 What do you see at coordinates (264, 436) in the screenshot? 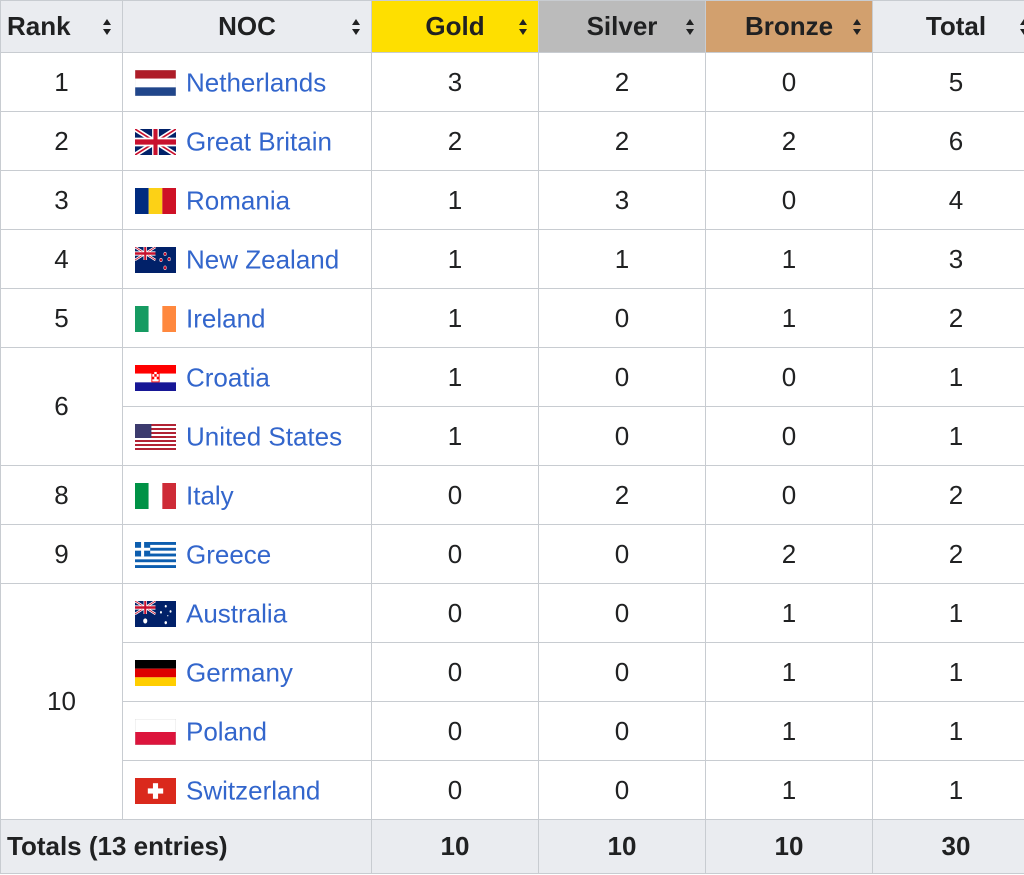
I see `country-link: United States` at bounding box center [264, 436].